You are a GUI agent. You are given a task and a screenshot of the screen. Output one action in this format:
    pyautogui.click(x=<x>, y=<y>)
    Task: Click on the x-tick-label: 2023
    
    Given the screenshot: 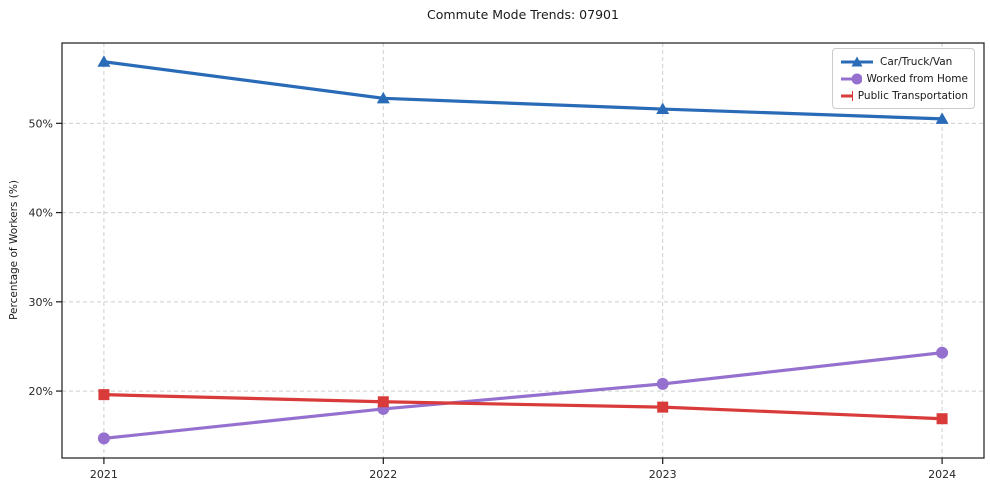 What is the action you would take?
    pyautogui.click(x=663, y=474)
    